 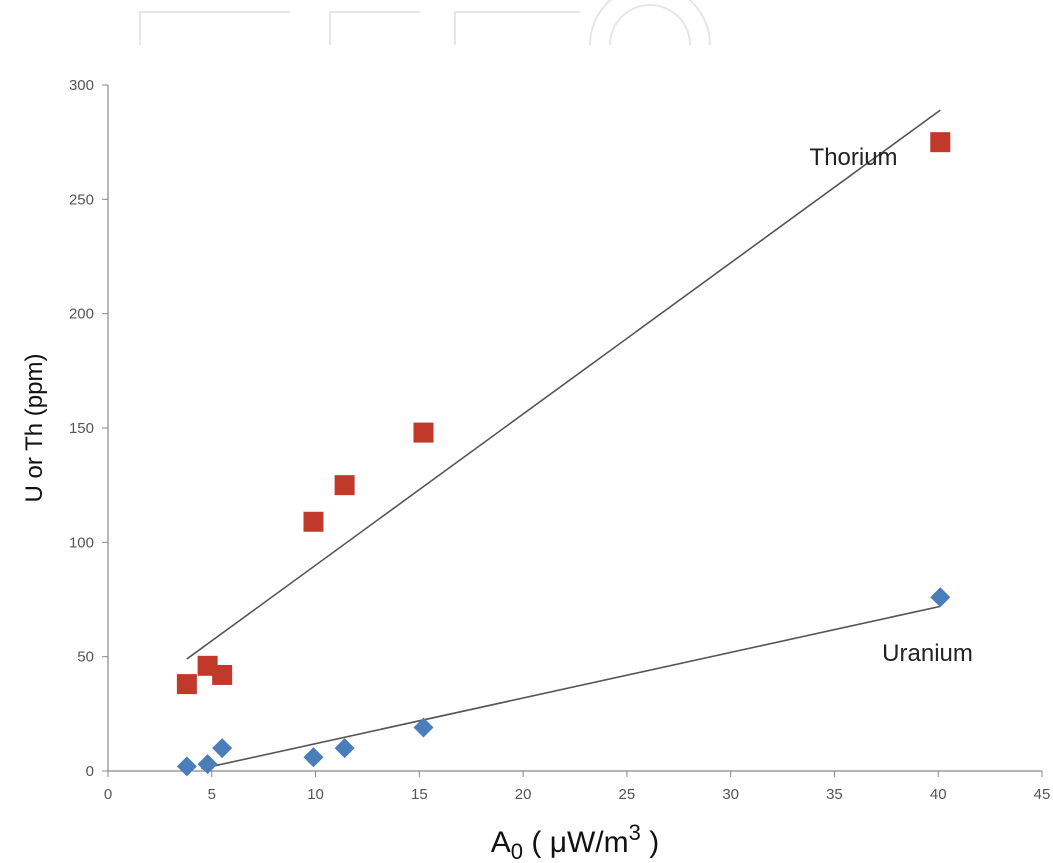 What do you see at coordinates (81, 428) in the screenshot?
I see `y-tick-label: 150` at bounding box center [81, 428].